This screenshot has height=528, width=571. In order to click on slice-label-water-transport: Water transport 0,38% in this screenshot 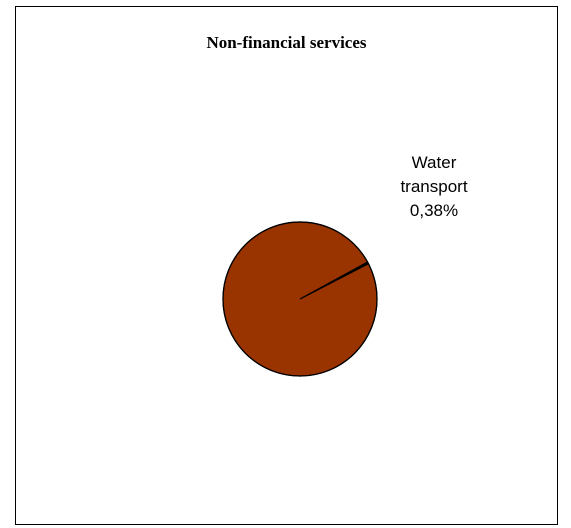, I will do `click(434, 187)`.